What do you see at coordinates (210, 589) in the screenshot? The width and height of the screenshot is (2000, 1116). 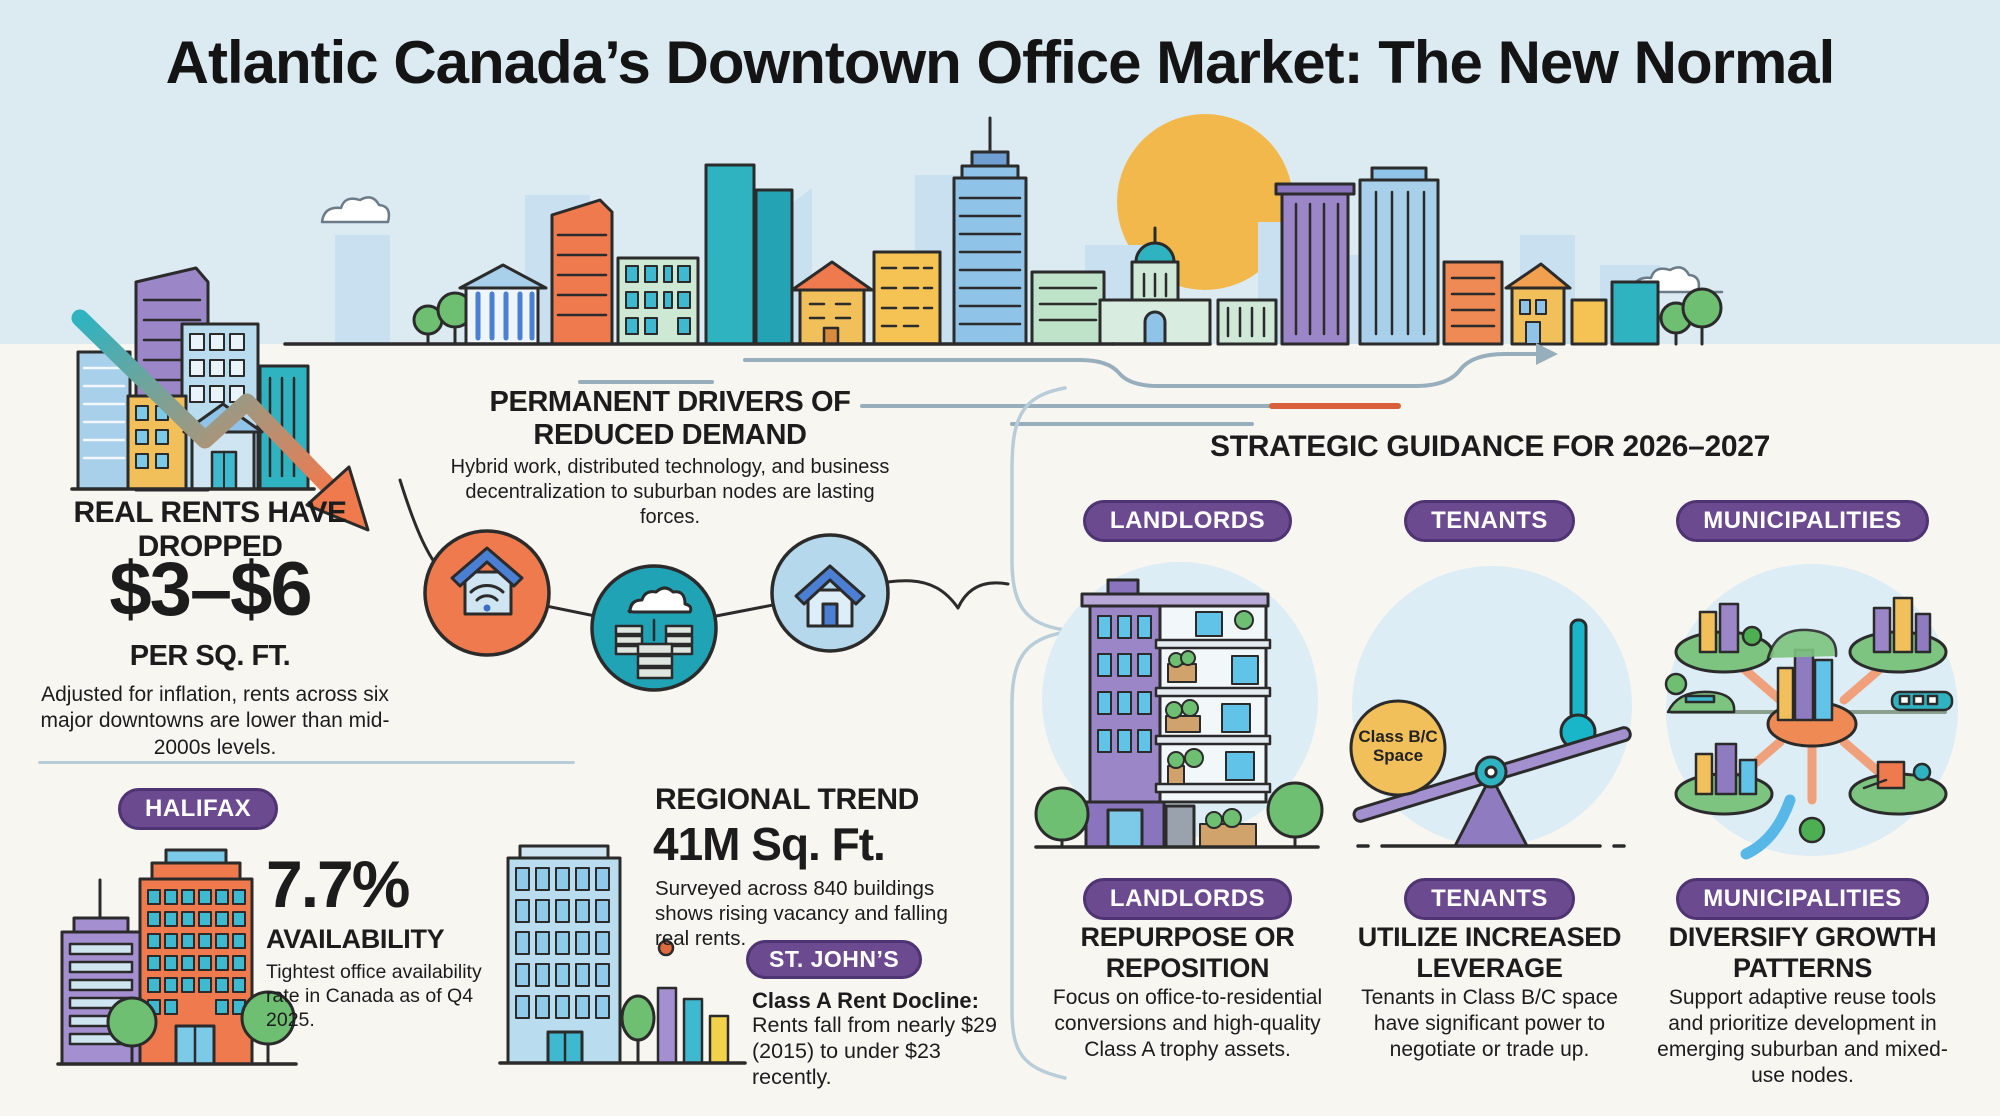 I see `rents-value: $3–$6` at bounding box center [210, 589].